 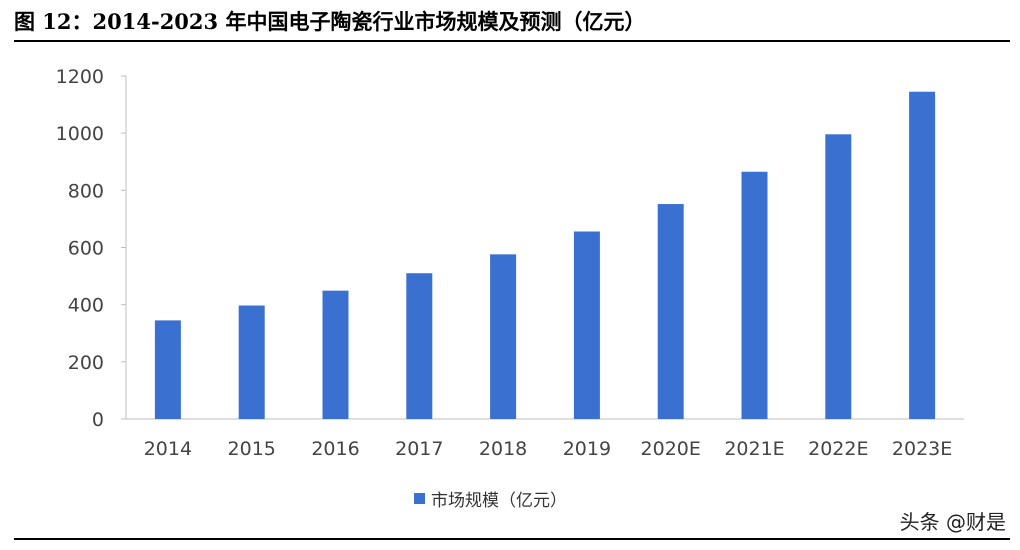 What do you see at coordinates (587, 449) in the screenshot?
I see `x-tick-label: 2019` at bounding box center [587, 449].